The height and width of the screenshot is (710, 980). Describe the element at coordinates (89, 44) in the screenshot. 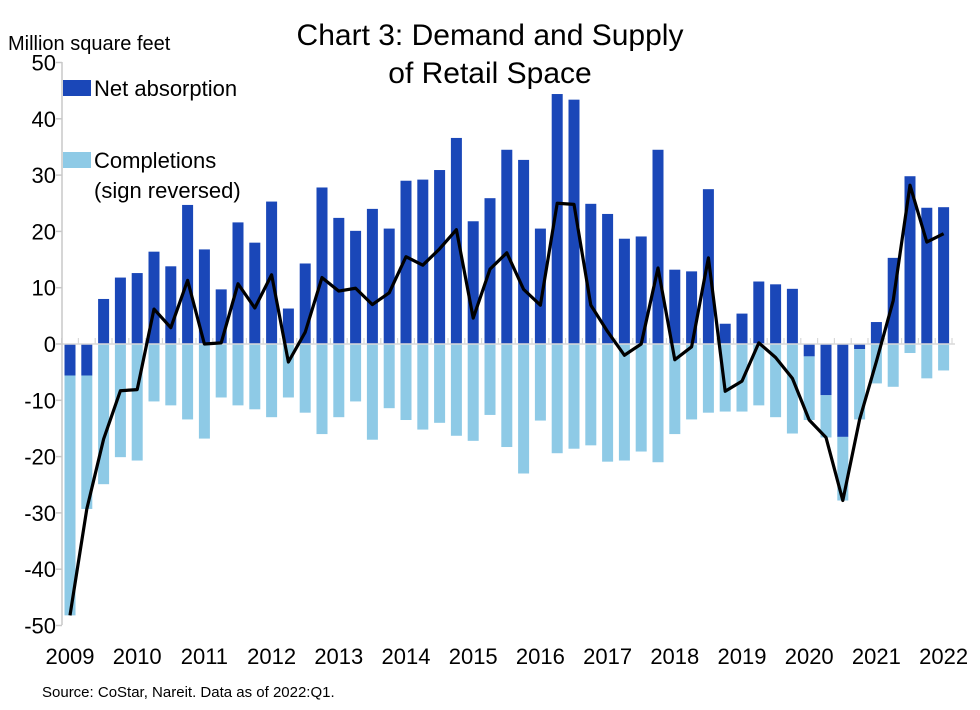

I see `y-axis-label: Million square feet` at that location.